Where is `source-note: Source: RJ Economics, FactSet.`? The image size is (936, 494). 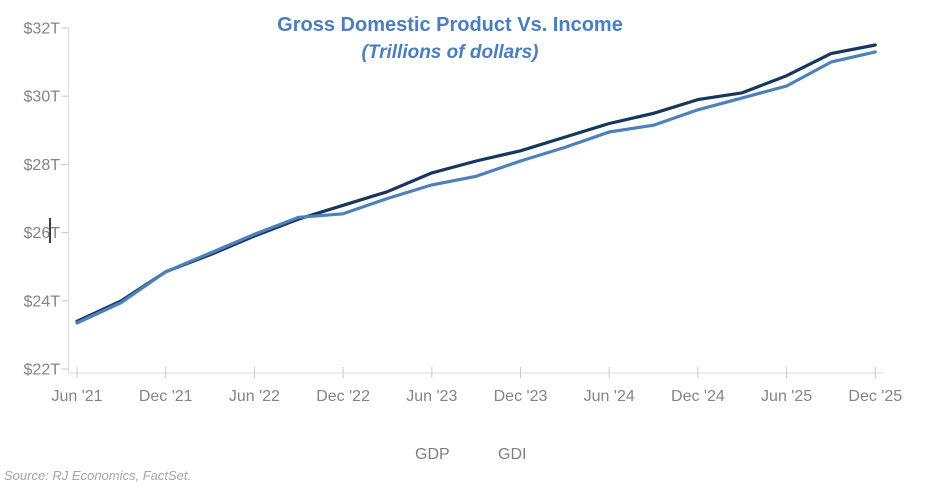 source-note: Source: RJ Economics, FactSet. is located at coordinates (98, 475).